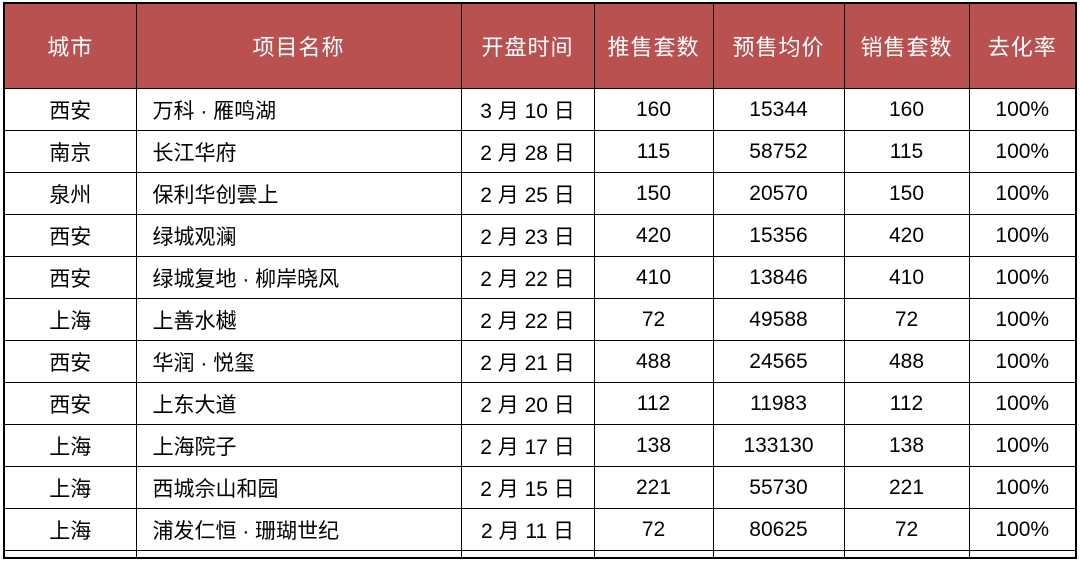 This screenshot has width=1080, height=572. Describe the element at coordinates (298, 151) in the screenshot. I see `cell-project-name: 长江华府` at that location.